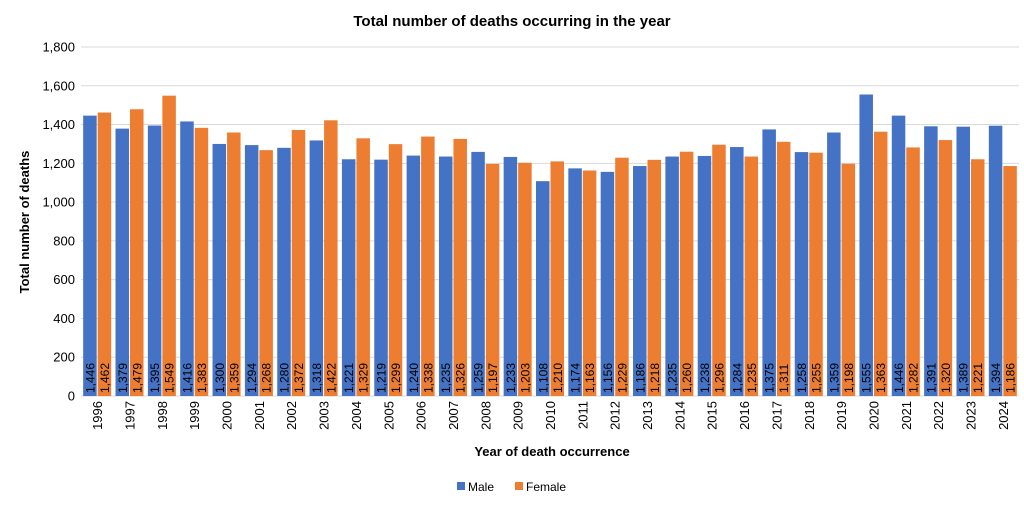  Describe the element at coordinates (511, 378) in the screenshot. I see `data-label: 1,233` at that location.